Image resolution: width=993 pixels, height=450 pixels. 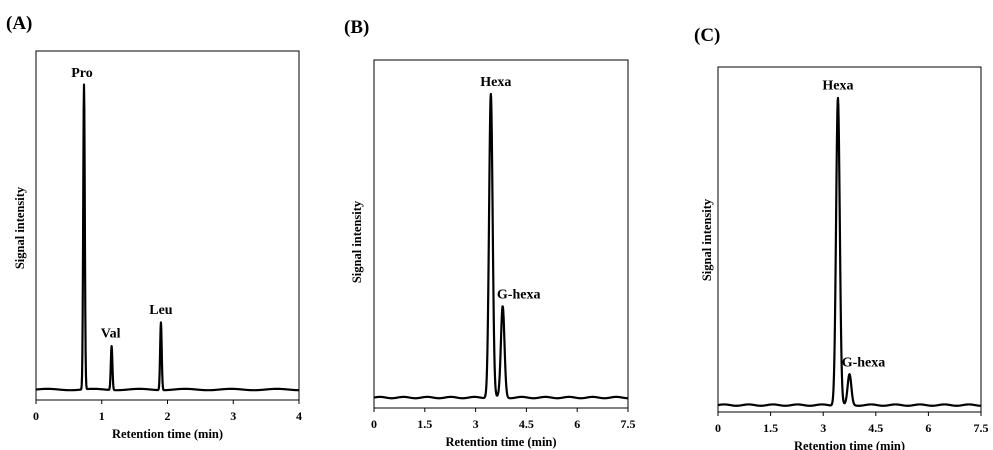 I want to click on panel-label: (C), so click(x=707, y=35).